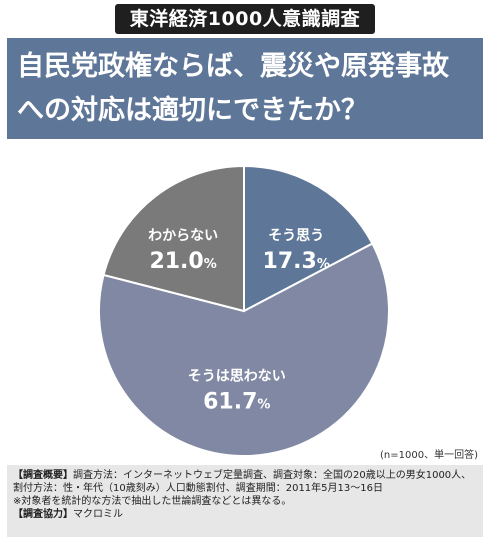  What do you see at coordinates (236, 401) in the screenshot?
I see `slice-value-1: 61.7%` at bounding box center [236, 401].